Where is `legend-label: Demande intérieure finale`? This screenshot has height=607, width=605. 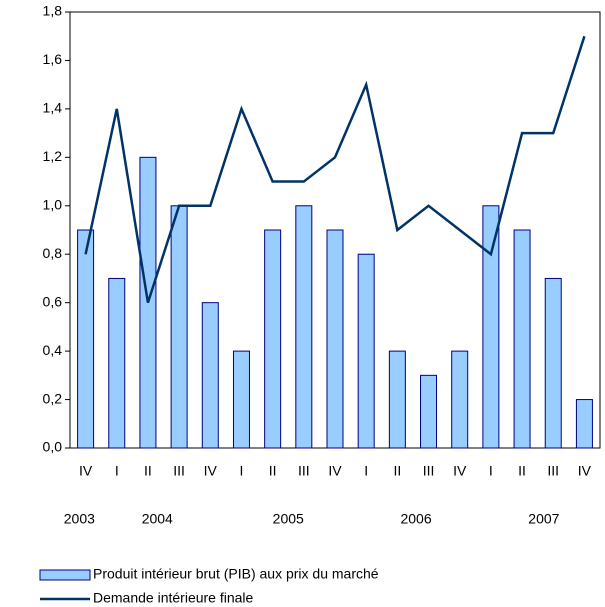
legend-label: Demande intérieure finale is located at coordinates (173, 598).